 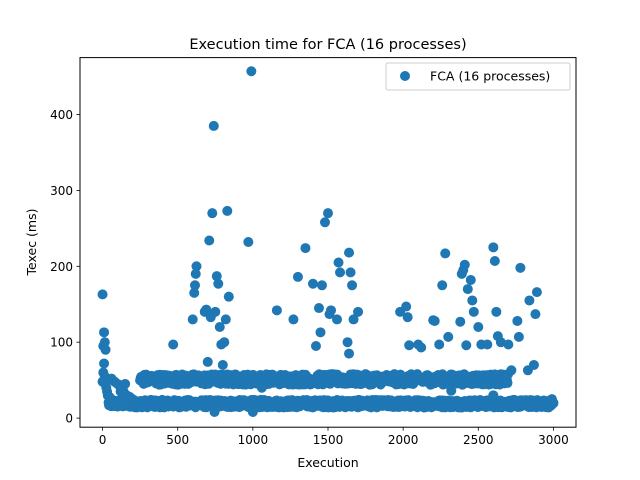 I want to click on y-tick-label: 200, so click(x=61, y=267).